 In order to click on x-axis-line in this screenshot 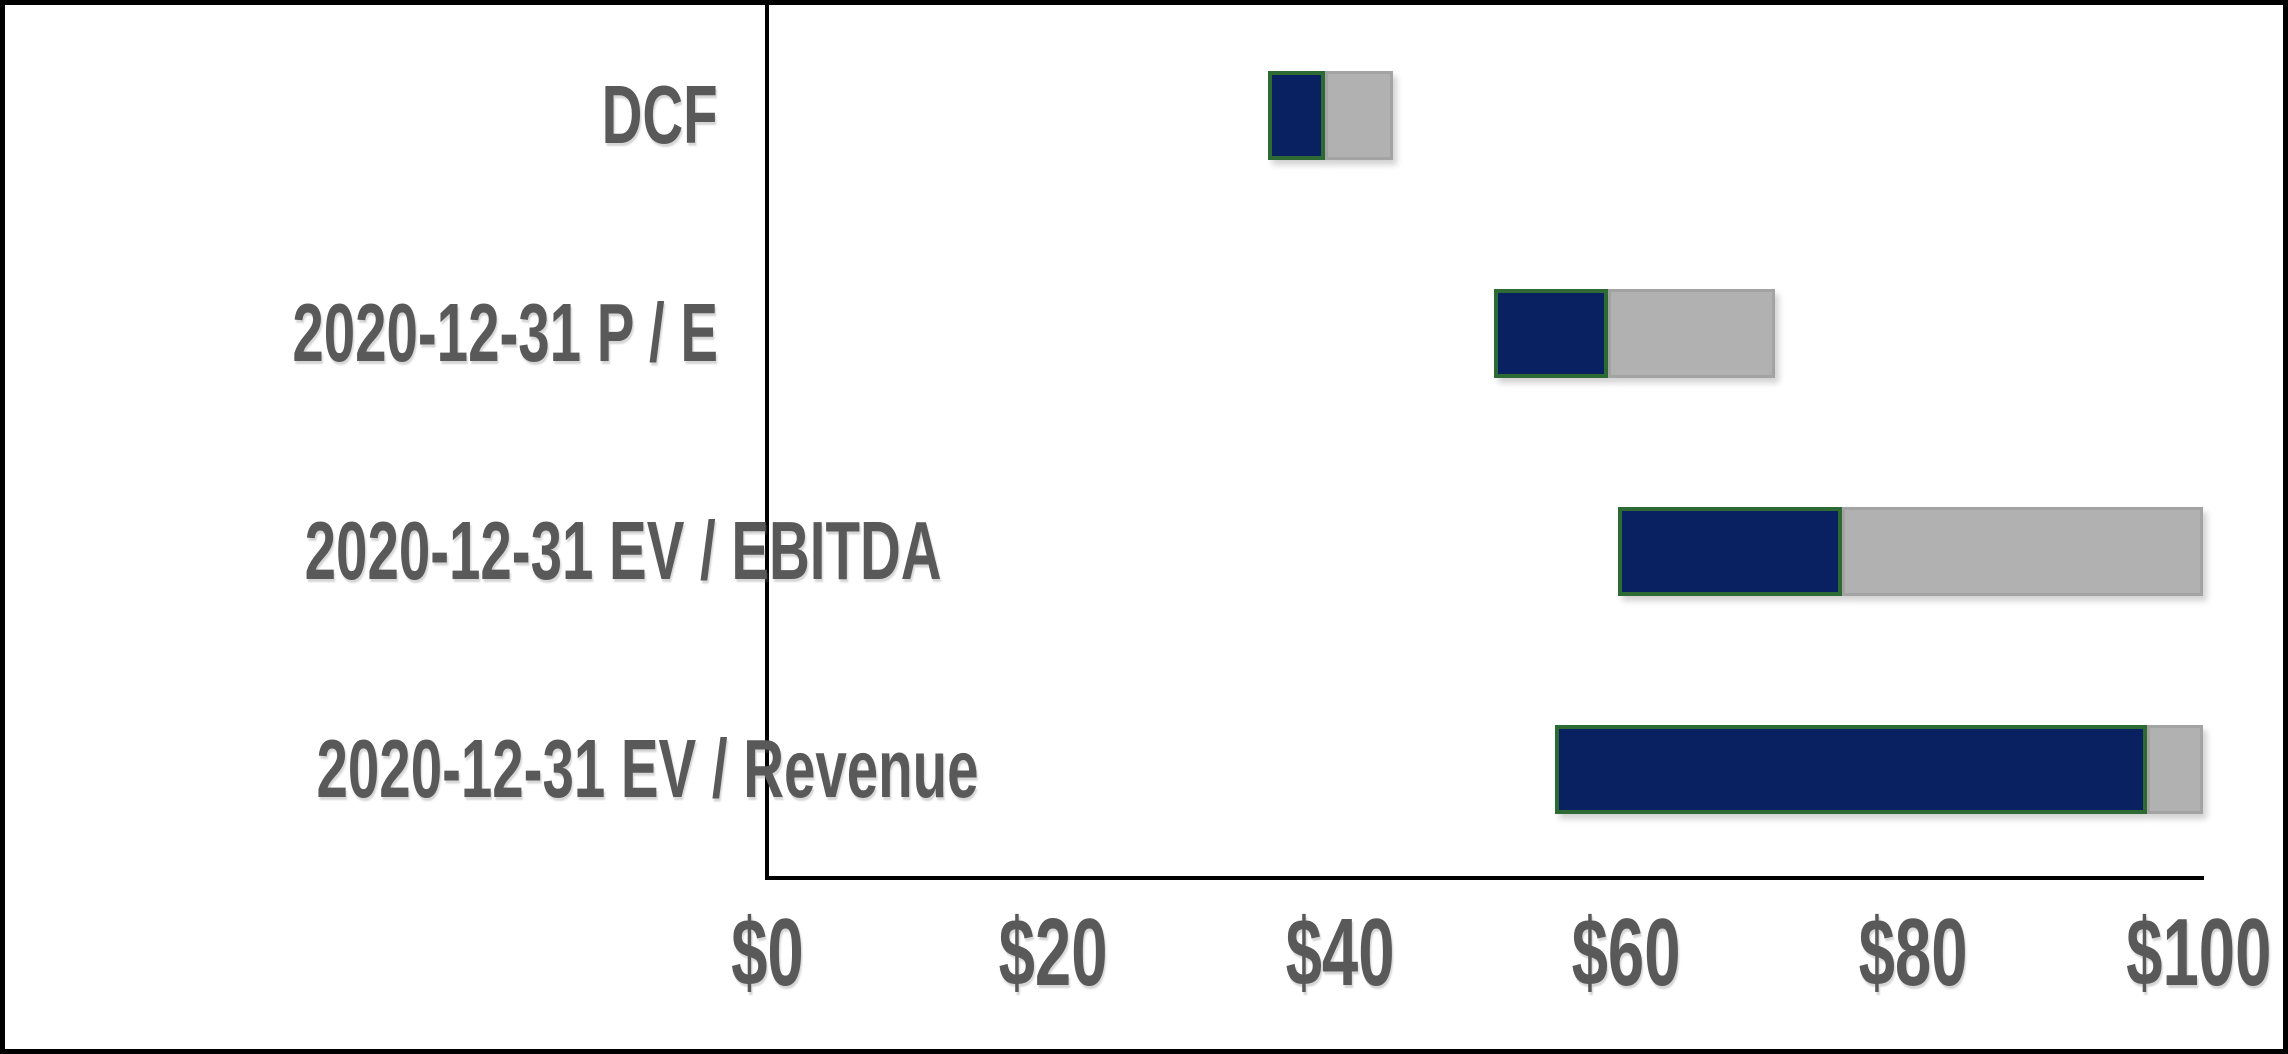, I will do `click(1484, 878)`.